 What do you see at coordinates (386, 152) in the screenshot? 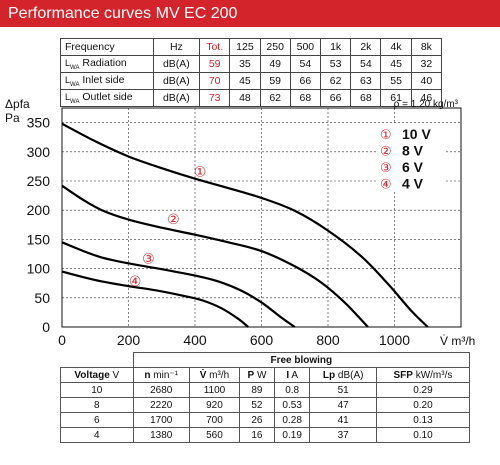
I see `legend-marker: ②` at bounding box center [386, 152].